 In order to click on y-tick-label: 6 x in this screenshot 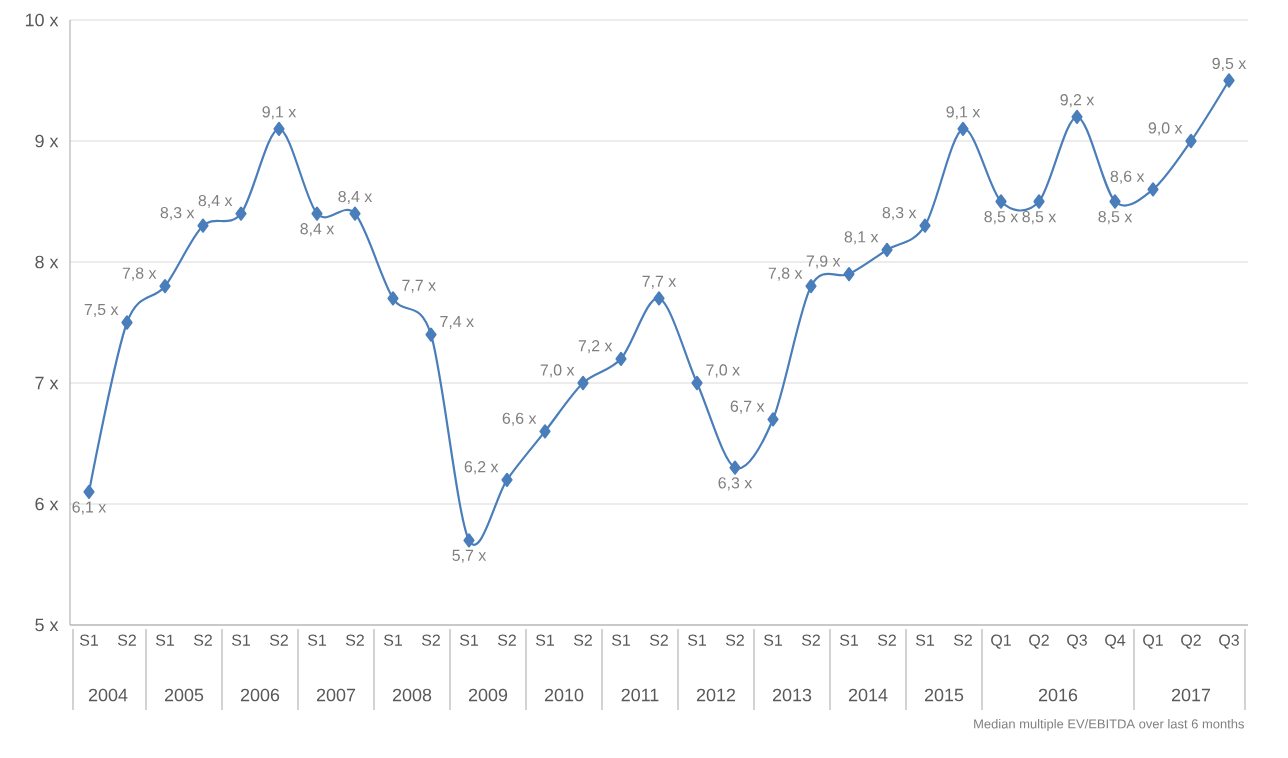, I will do `click(47, 504)`.